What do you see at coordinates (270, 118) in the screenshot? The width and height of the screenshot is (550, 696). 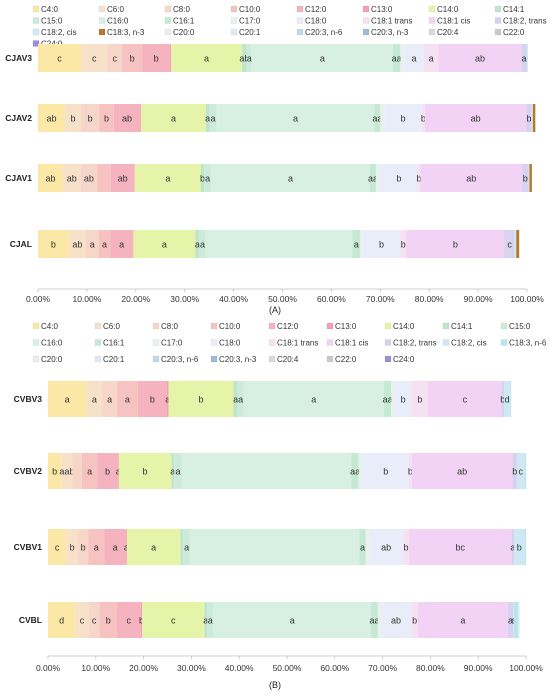 I see `bar-cjav2: CJAV2 ab b b b ab a a a a aa b b ab b` at bounding box center [270, 118].